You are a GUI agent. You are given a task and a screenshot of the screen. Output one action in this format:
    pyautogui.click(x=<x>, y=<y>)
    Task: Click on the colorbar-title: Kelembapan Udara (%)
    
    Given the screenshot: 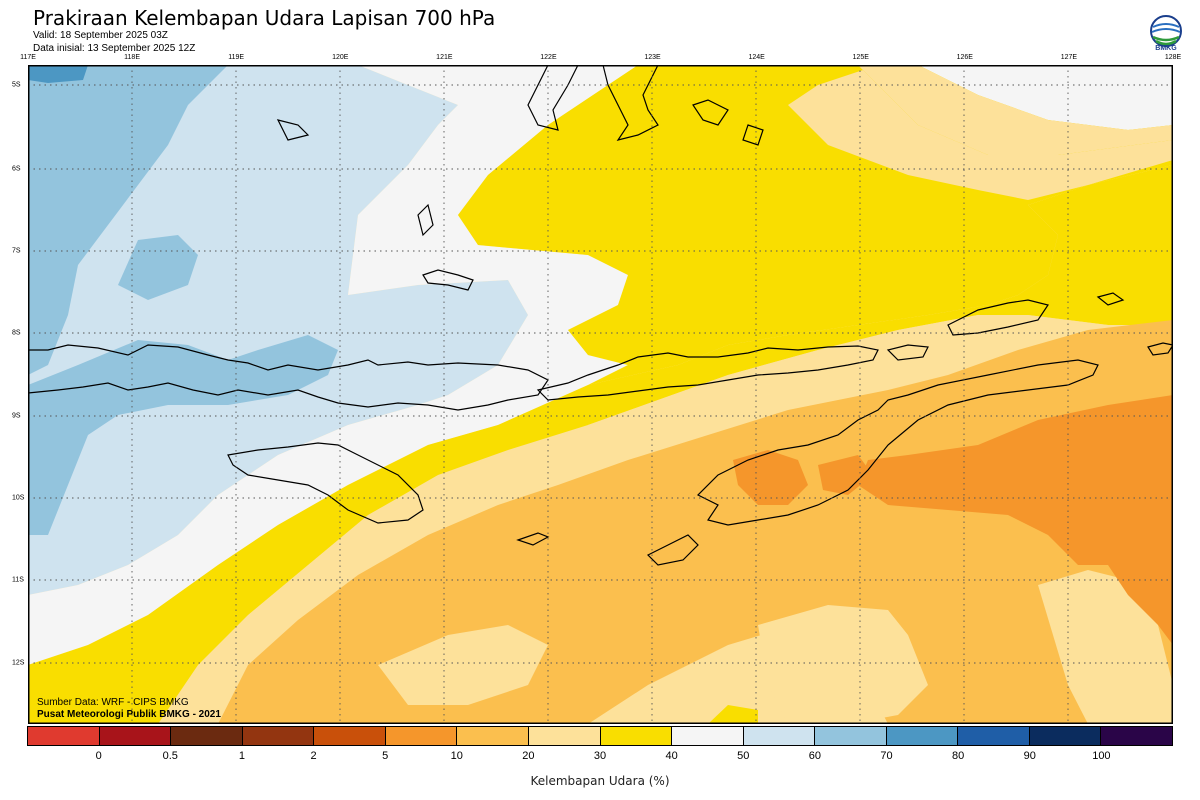 What is the action you would take?
    pyautogui.click(x=600, y=781)
    